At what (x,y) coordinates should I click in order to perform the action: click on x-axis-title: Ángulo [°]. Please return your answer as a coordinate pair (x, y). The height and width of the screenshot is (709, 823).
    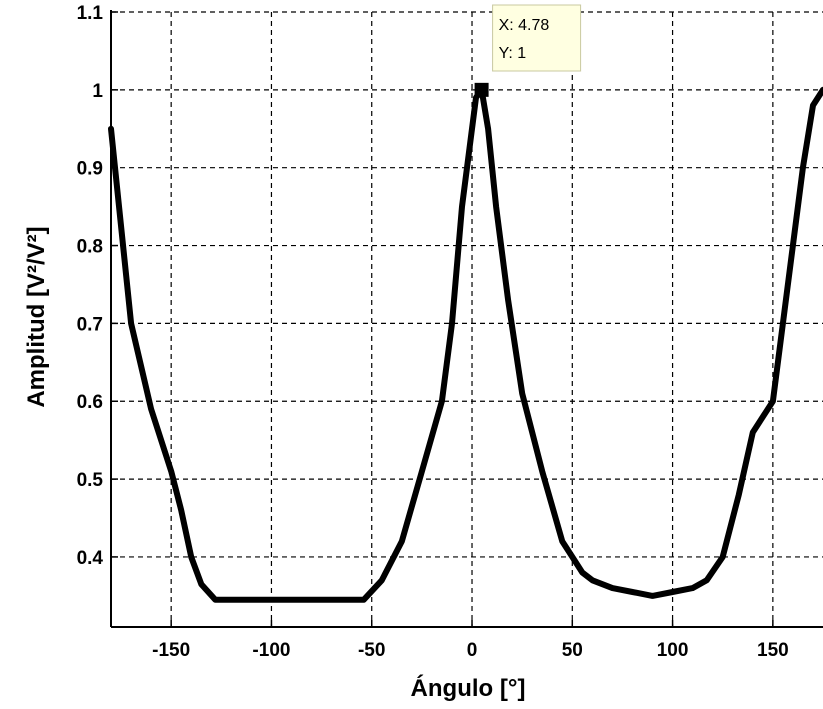
    Looking at the image, I should click on (468, 688).